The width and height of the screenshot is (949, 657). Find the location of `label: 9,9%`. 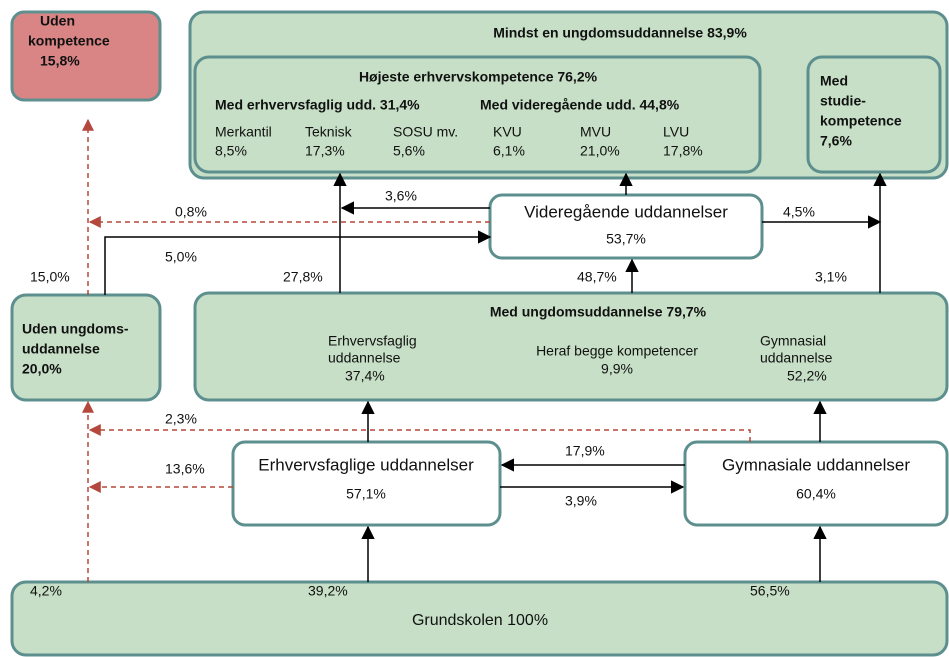

label: 9,9% is located at coordinates (617, 369).